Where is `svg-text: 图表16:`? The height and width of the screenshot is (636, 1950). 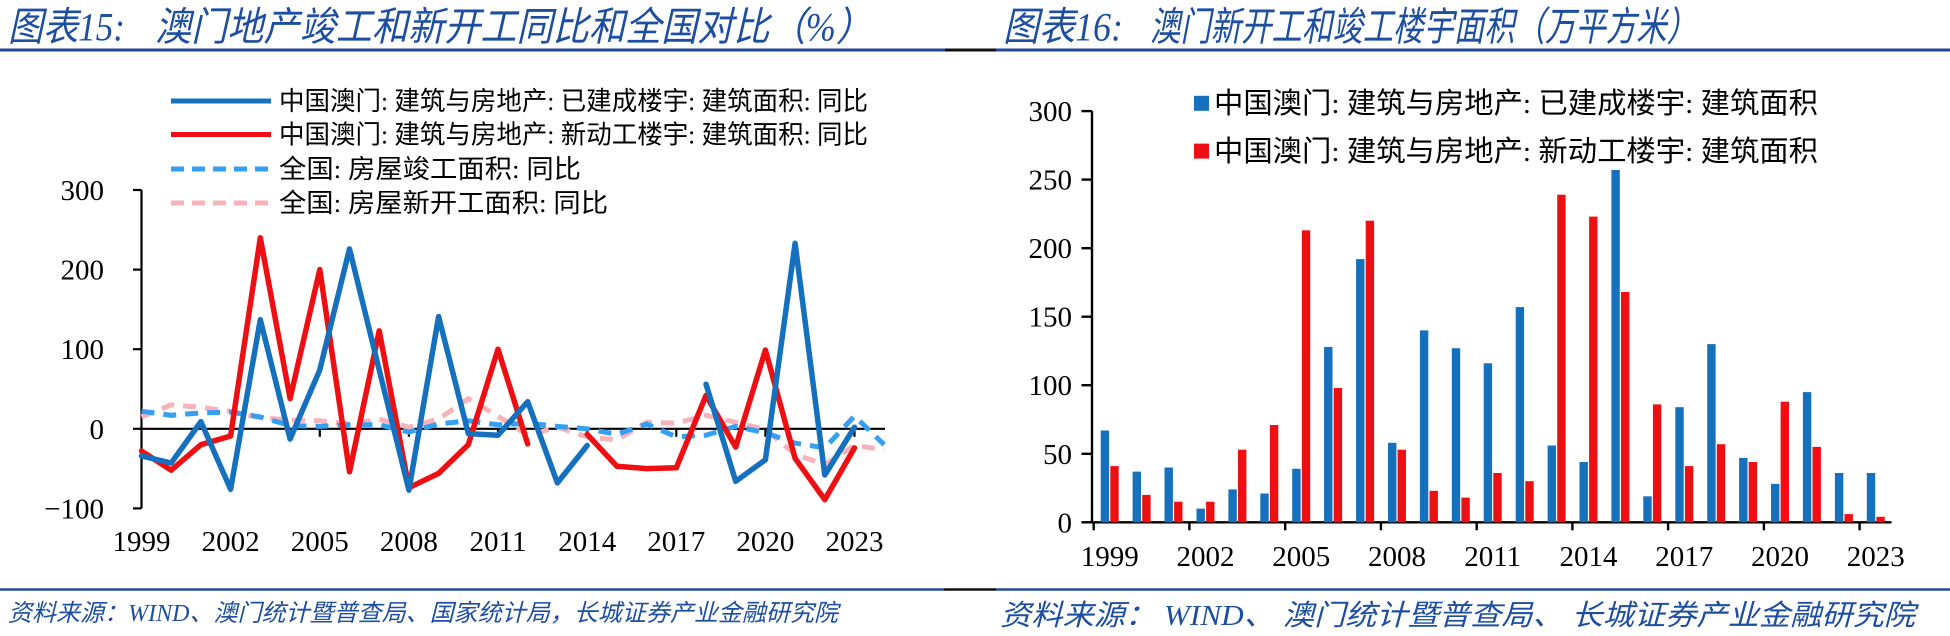
svg-text: 图表16: is located at coordinates (1063, 27).